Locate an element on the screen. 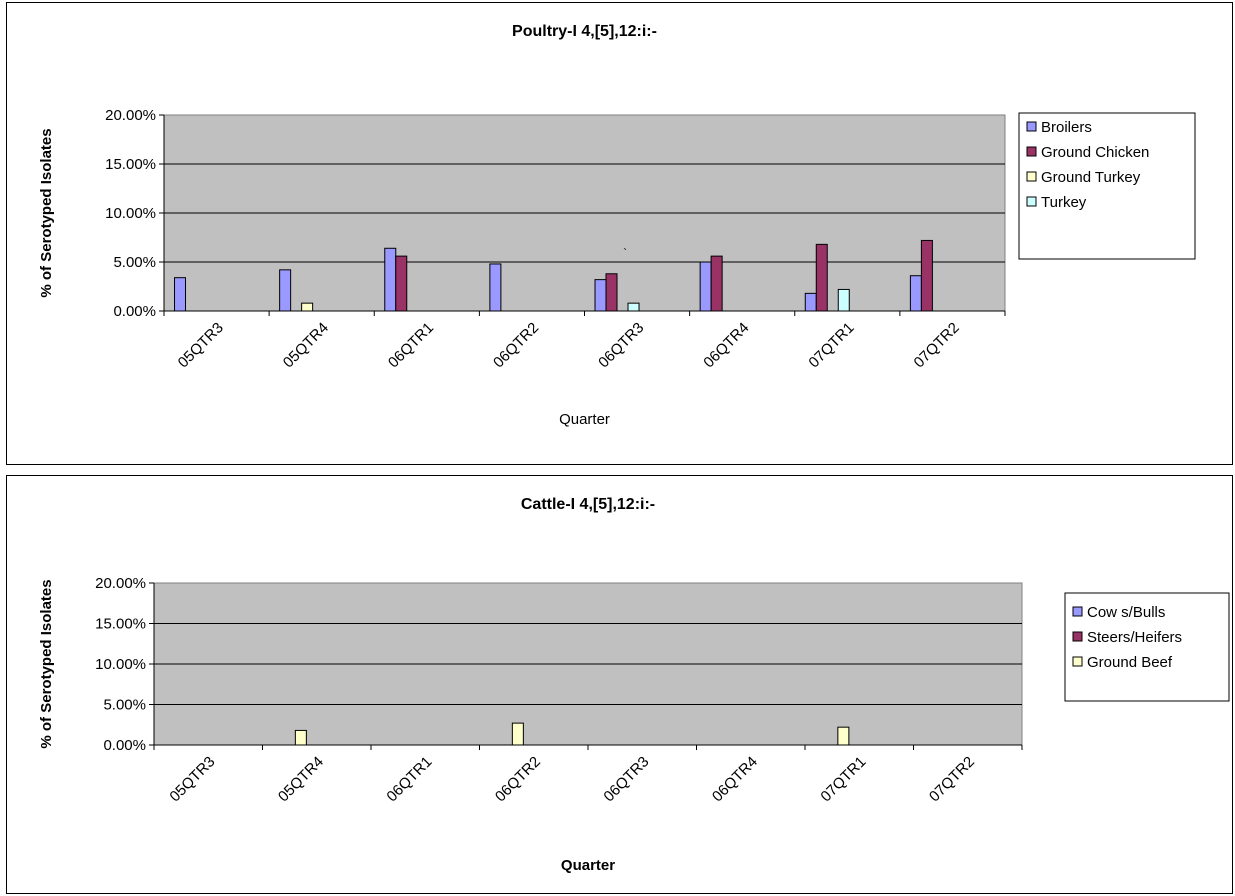 The image size is (1235, 896). legend-label: Cow s/Bulls is located at coordinates (1126, 612).